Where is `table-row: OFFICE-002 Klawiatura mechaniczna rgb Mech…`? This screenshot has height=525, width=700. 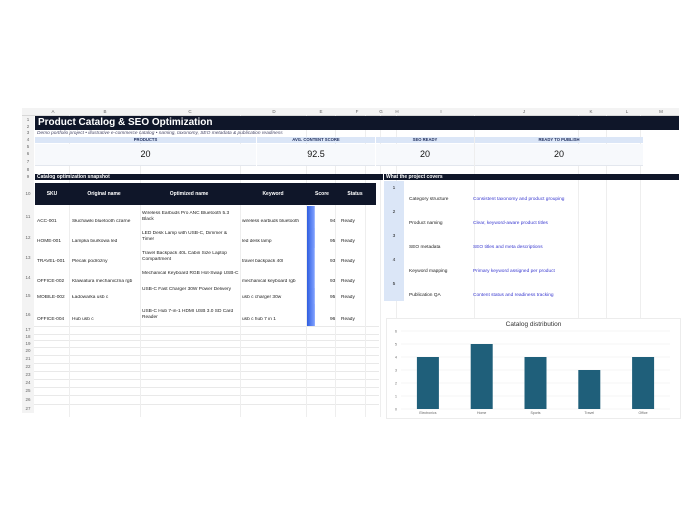
table-row: OFFICE-002 Klawiatura mechaniczna rgb Mech… is located at coordinates (211, 278).